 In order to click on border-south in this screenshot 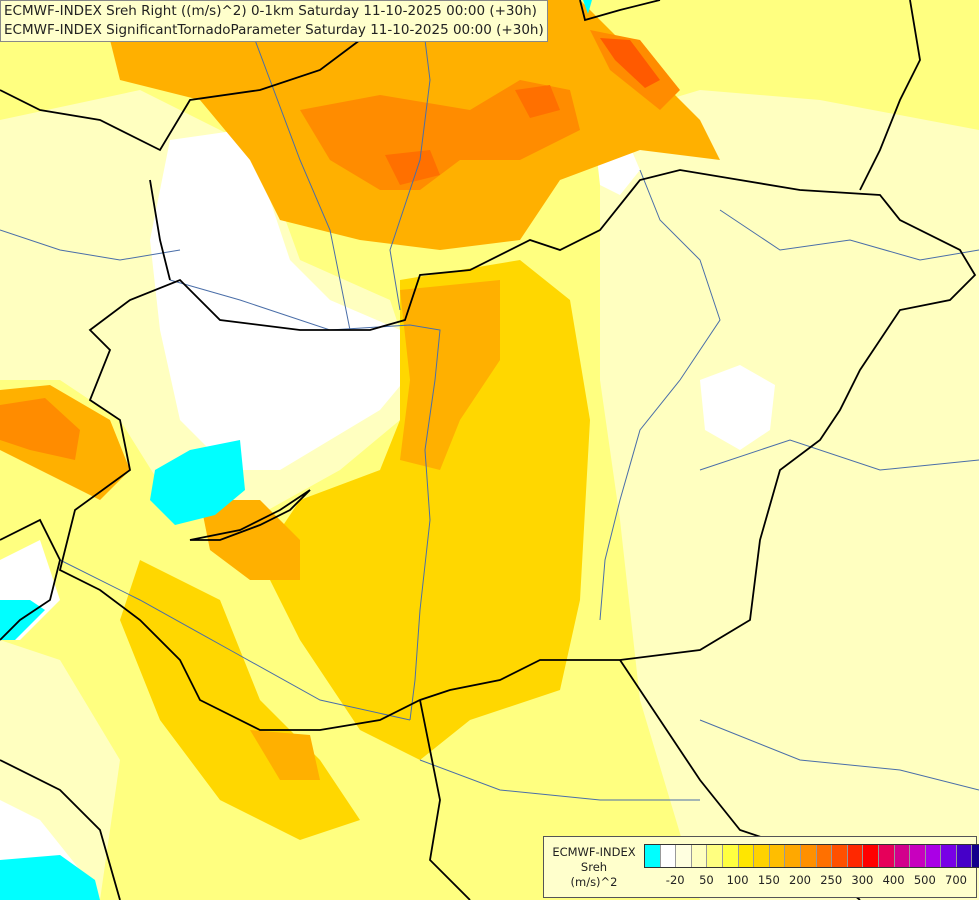, I will do `click(445, 799)`.